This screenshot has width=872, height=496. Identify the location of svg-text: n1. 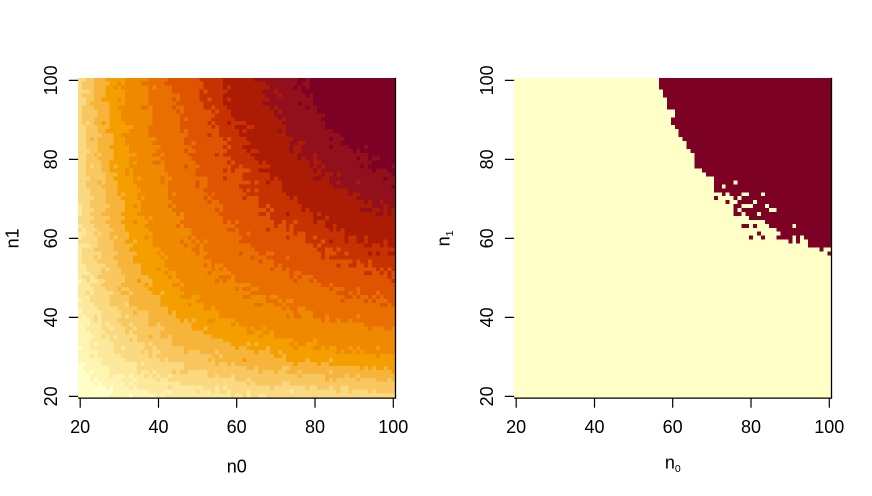
(12, 238).